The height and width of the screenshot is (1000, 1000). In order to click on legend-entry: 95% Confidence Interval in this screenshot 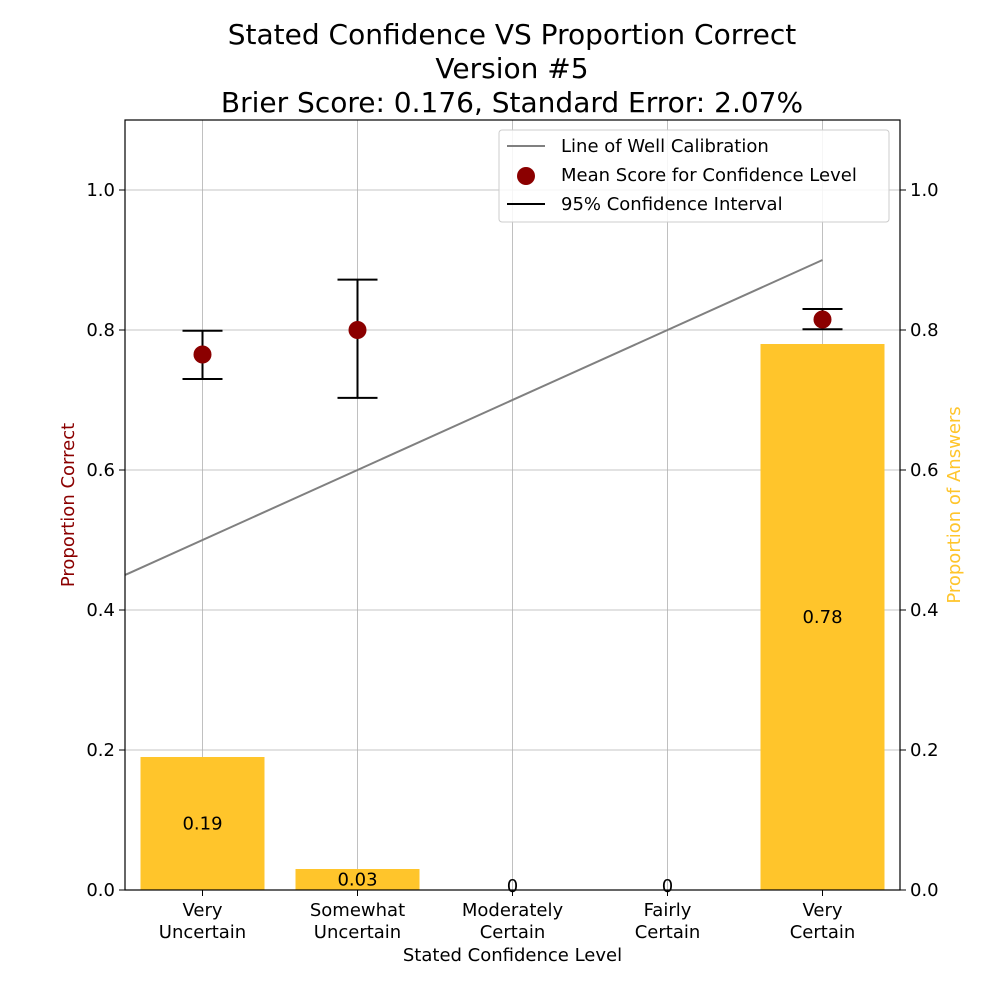, I will do `click(672, 204)`.